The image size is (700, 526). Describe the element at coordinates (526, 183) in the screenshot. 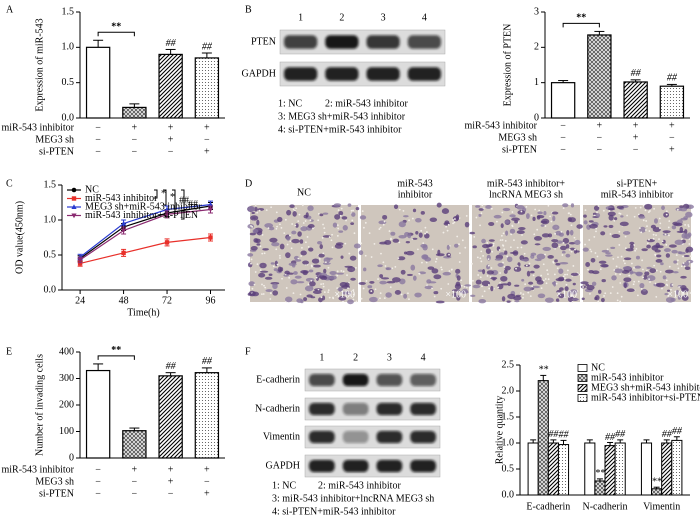

I see `image-title: miR-543 inhibitor+` at that location.